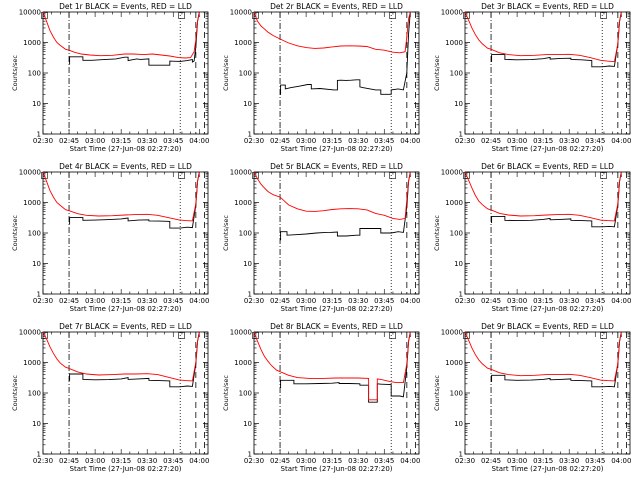 The height and width of the screenshot is (480, 640). I want to click on panel-7-title: Det 7r BLACK = Events, RED = LLD, so click(125, 326).